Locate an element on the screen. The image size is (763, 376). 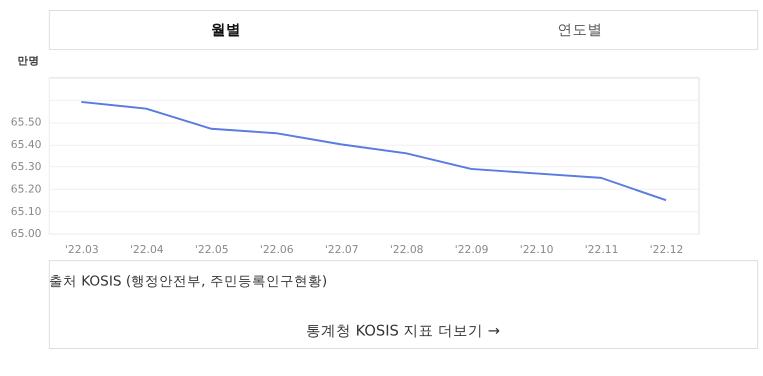
x-tick-label: '22.06 is located at coordinates (277, 249).